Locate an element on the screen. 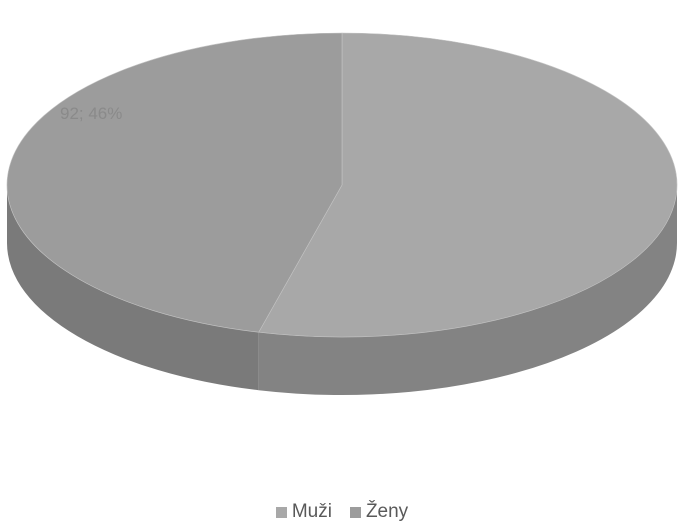 This screenshot has height=525, width=684. legend-swatch-zeny is located at coordinates (355, 512).